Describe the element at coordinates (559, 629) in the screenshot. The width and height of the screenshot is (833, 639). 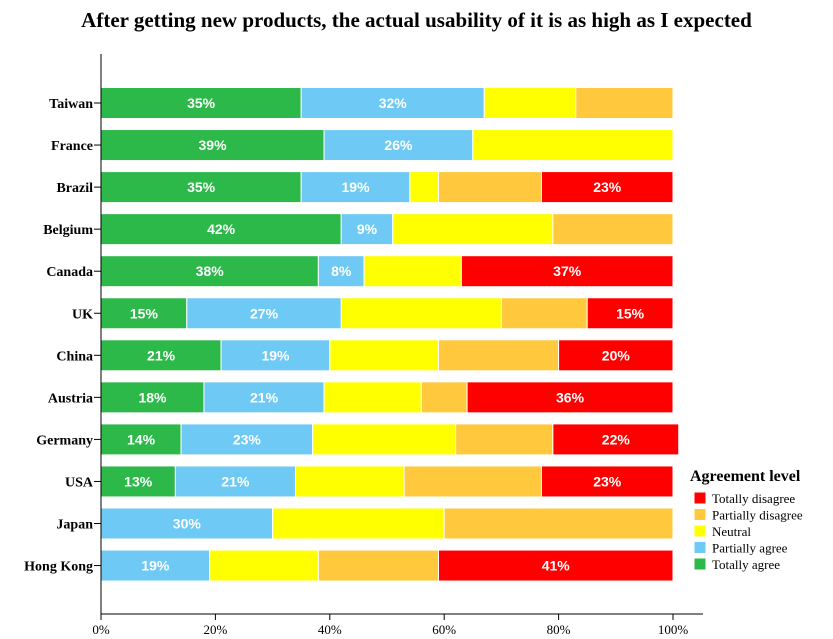
I see `x-tick-label-4: 80%` at that location.